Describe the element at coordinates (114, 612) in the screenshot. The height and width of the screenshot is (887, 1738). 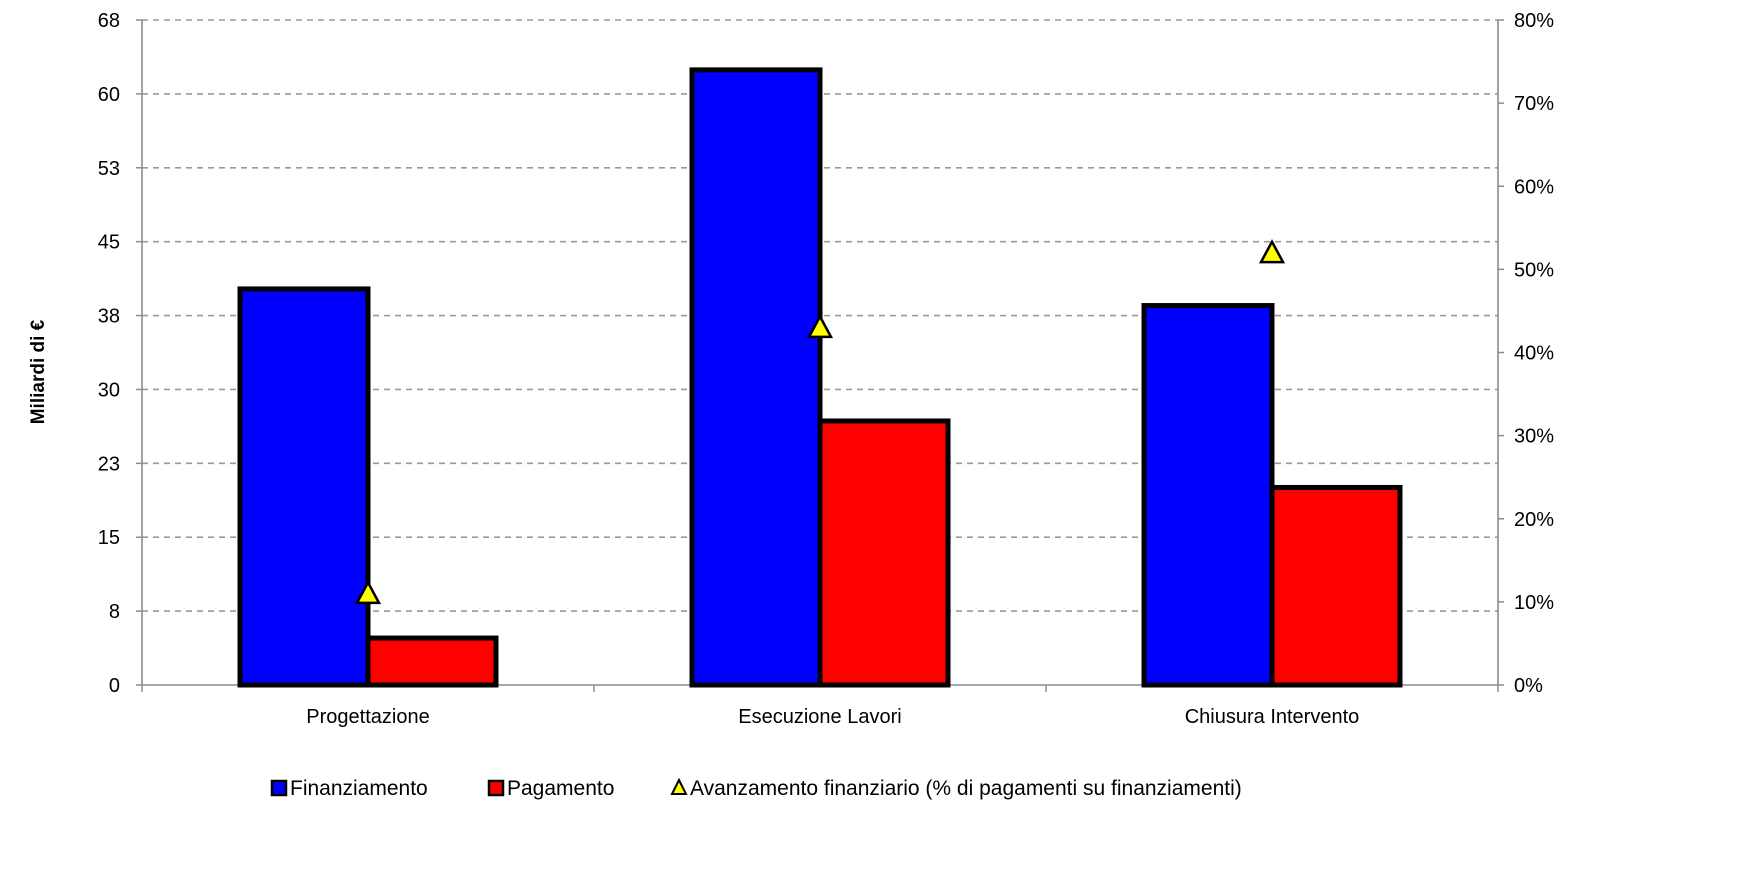
I see `y-tick-label: 8` at that location.